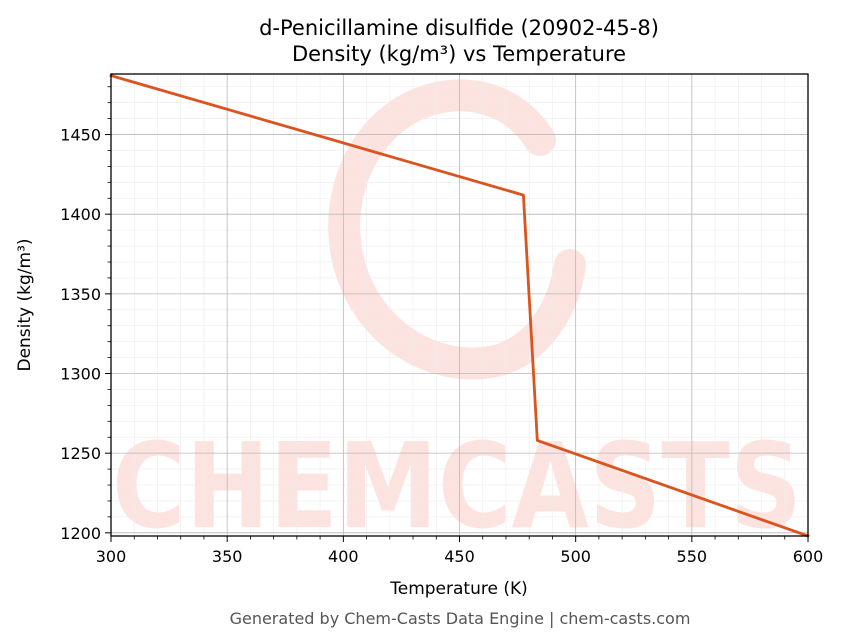  Describe the element at coordinates (459, 556) in the screenshot. I see `x-tick-label: 450` at that location.